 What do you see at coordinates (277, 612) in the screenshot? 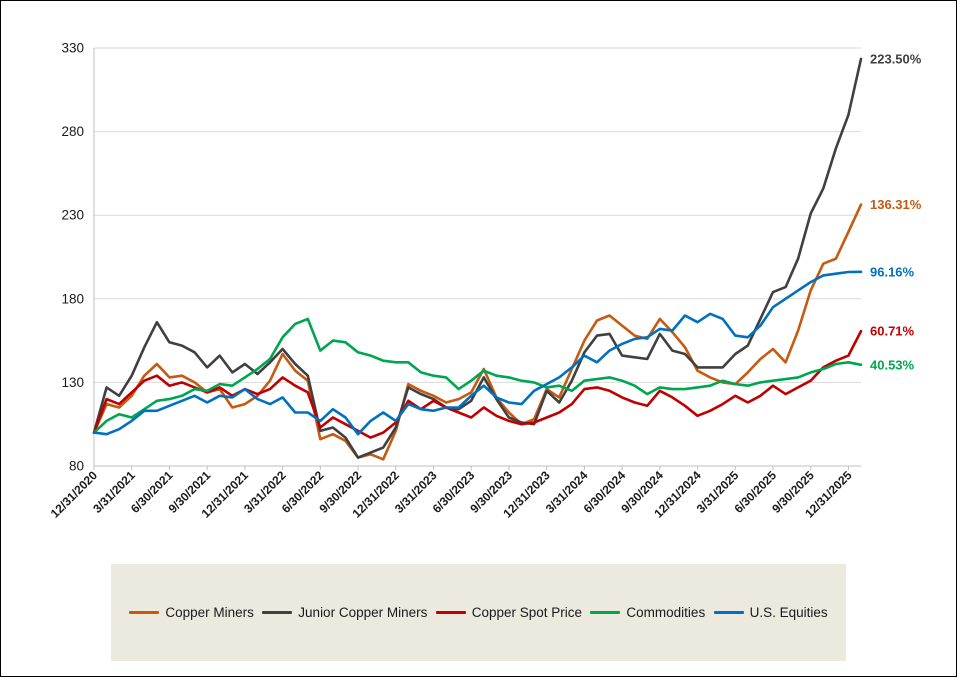
I see `legend-swatch-junior-copper-miners` at bounding box center [277, 612].